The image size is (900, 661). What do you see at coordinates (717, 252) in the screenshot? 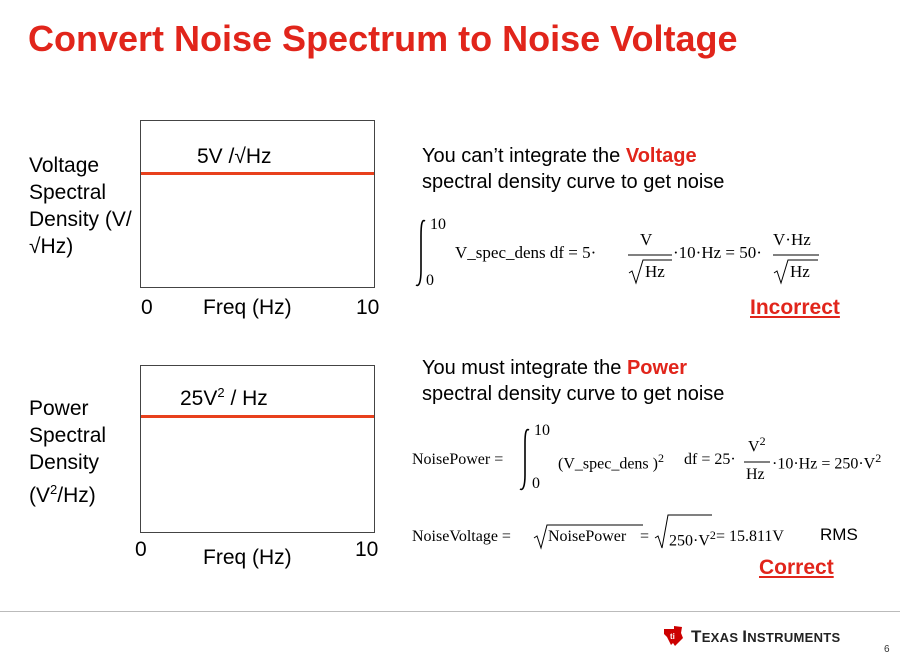
I see `equation-middle: ·10·Hz = 50·` at bounding box center [717, 252].